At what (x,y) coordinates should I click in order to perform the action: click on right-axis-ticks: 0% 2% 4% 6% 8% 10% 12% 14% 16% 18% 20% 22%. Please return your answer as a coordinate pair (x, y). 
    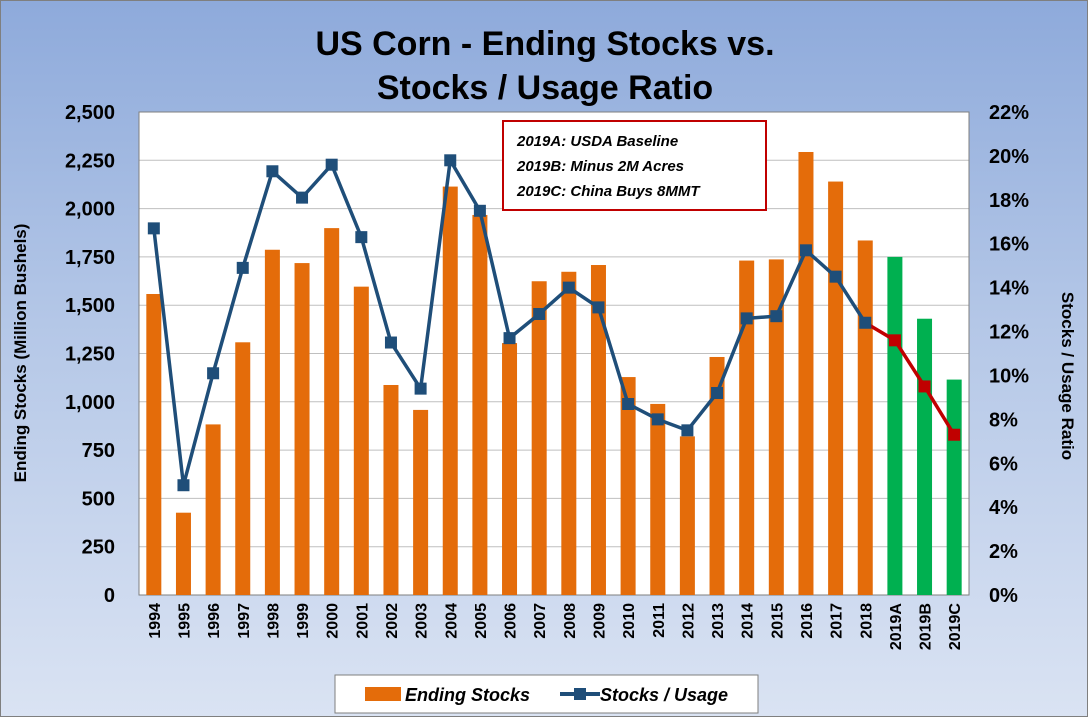
    Looking at the image, I should click on (1009, 354).